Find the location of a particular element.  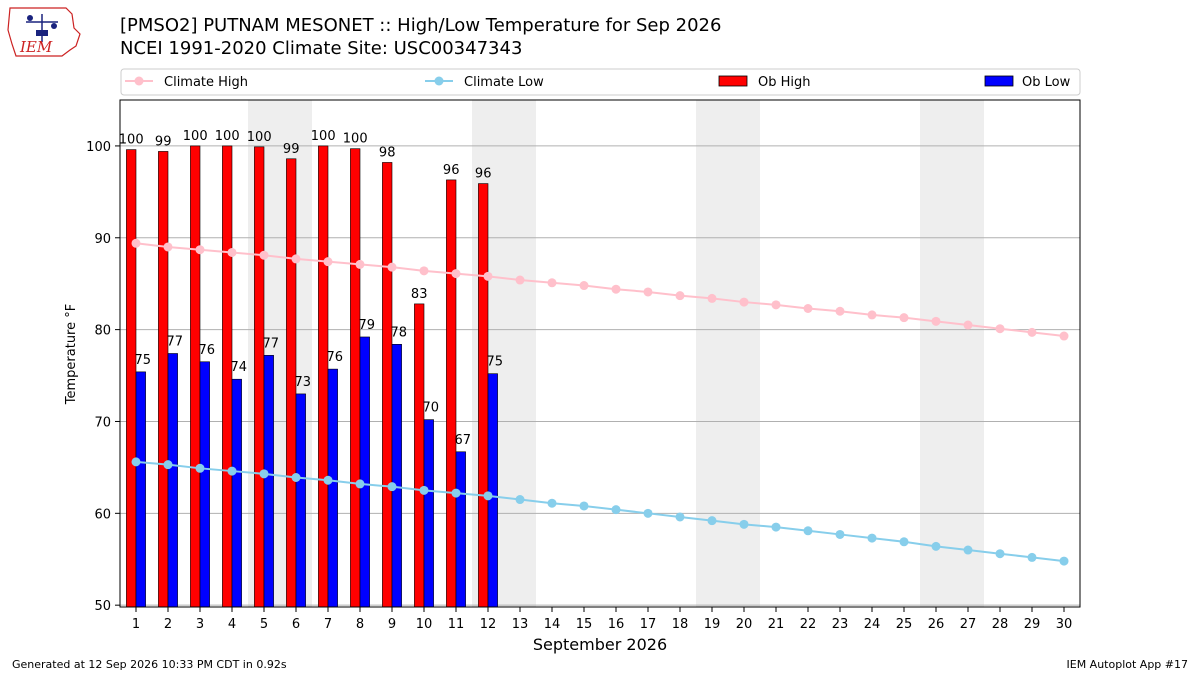

ob-low-label-day-4: 74 is located at coordinates (239, 367).